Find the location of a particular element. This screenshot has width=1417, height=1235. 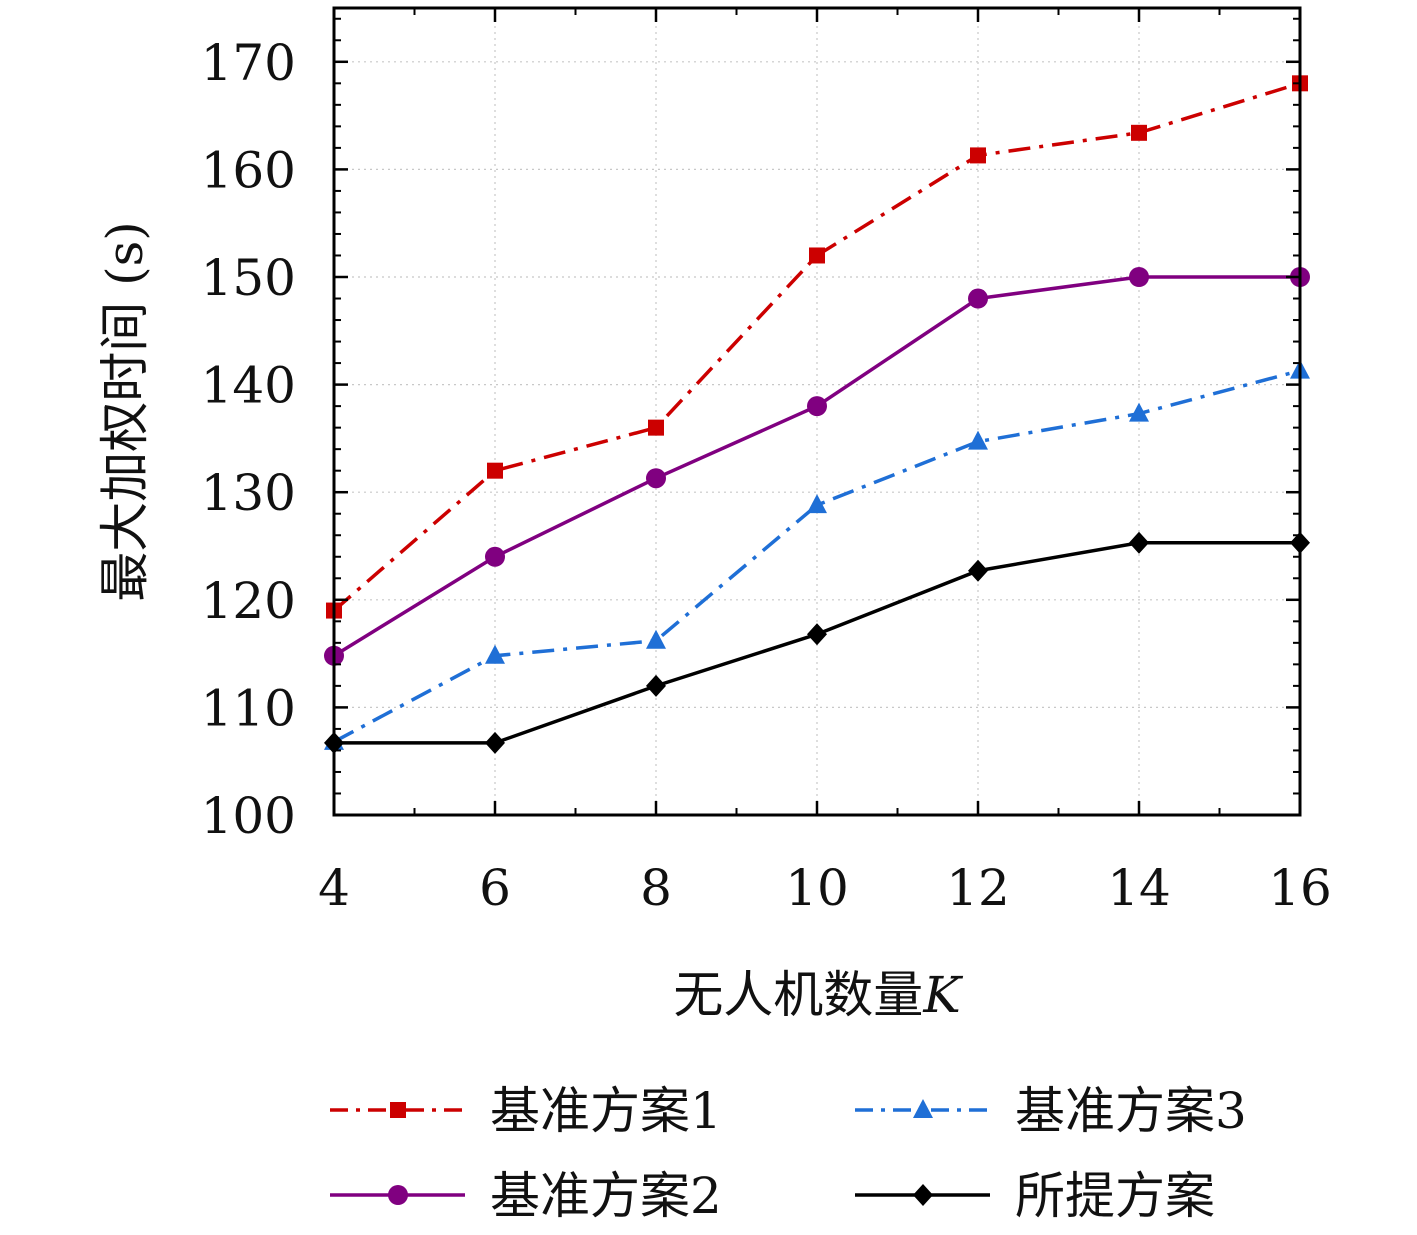

x-tick-label: 10 is located at coordinates (817, 888).